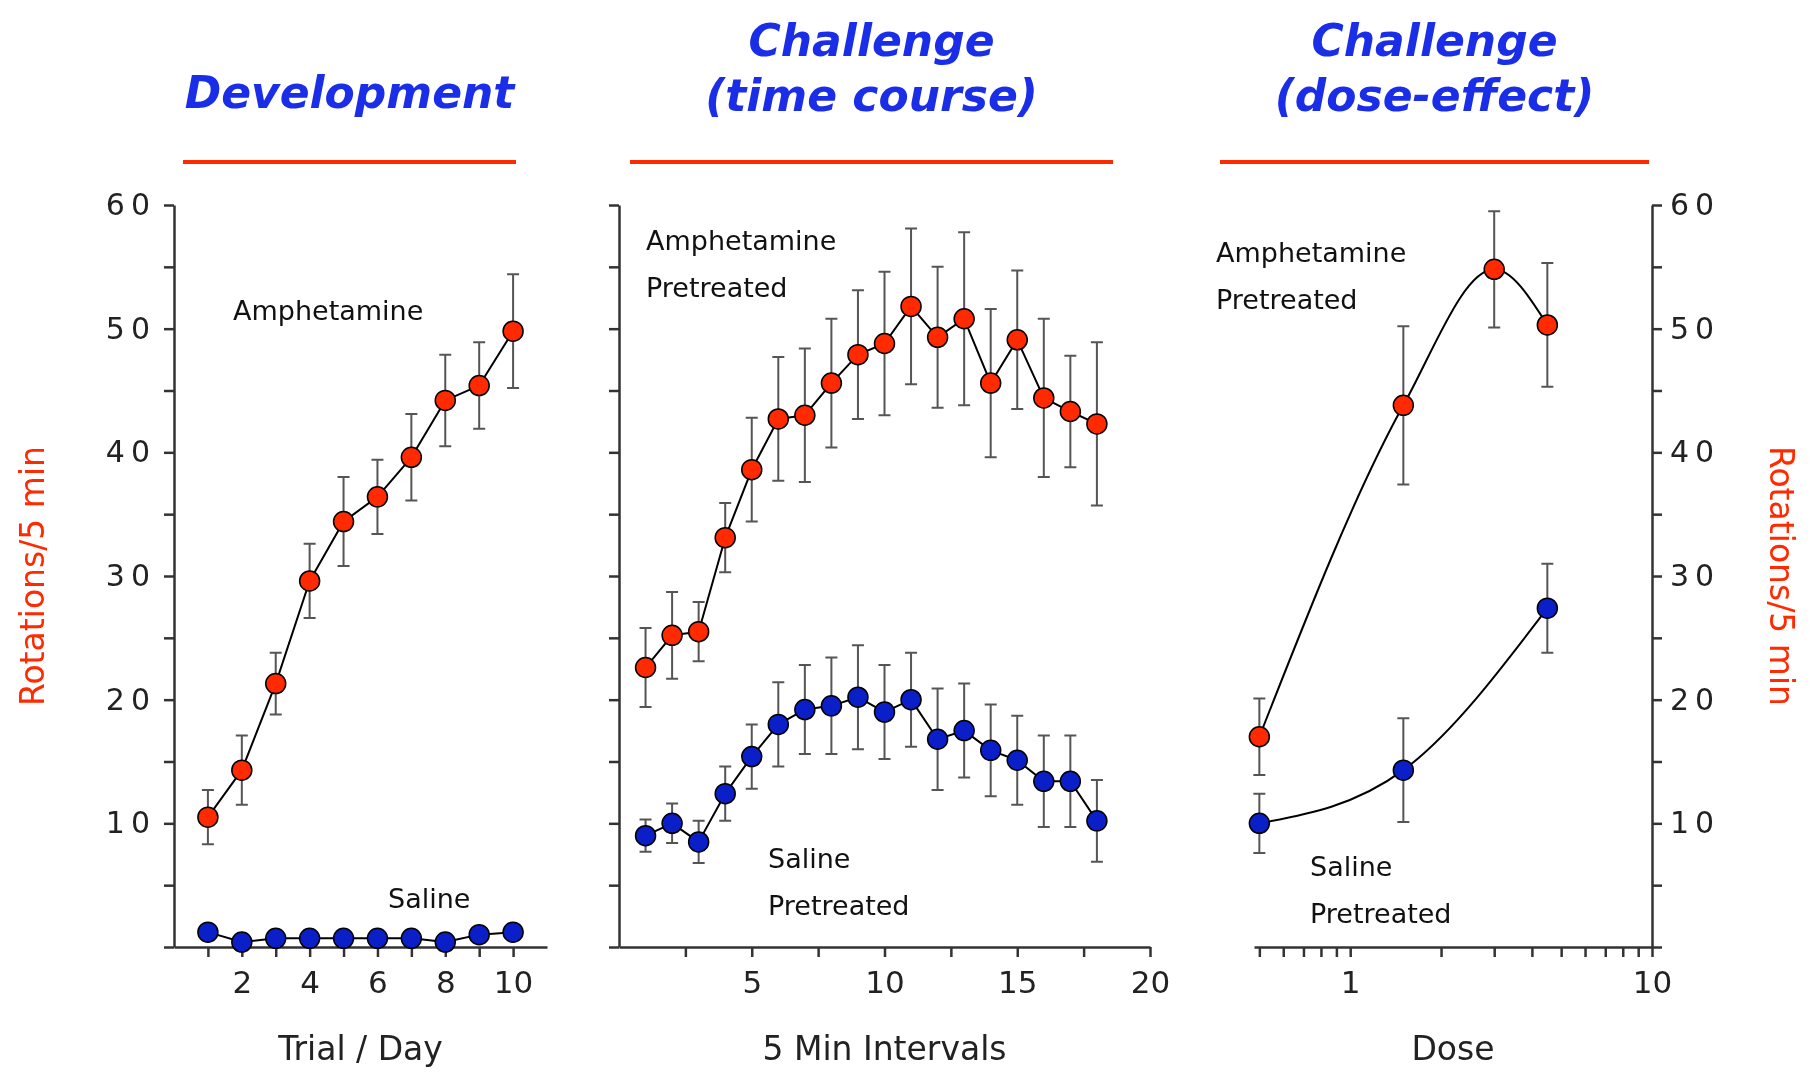  I want to click on x-tick-label: 15, so click(1018, 982).